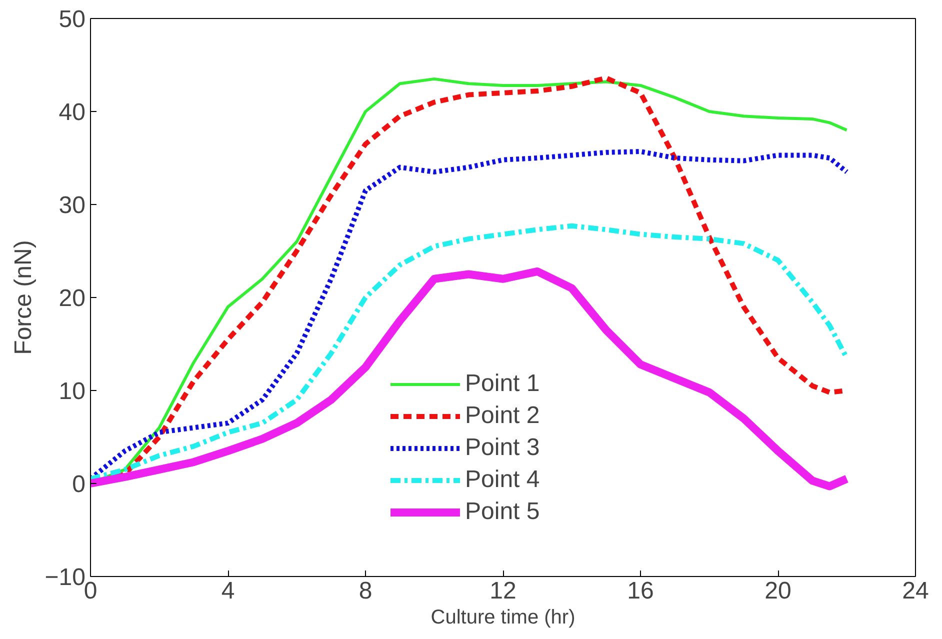  Describe the element at coordinates (365, 591) in the screenshot. I see `x-tick-label: 8` at that location.